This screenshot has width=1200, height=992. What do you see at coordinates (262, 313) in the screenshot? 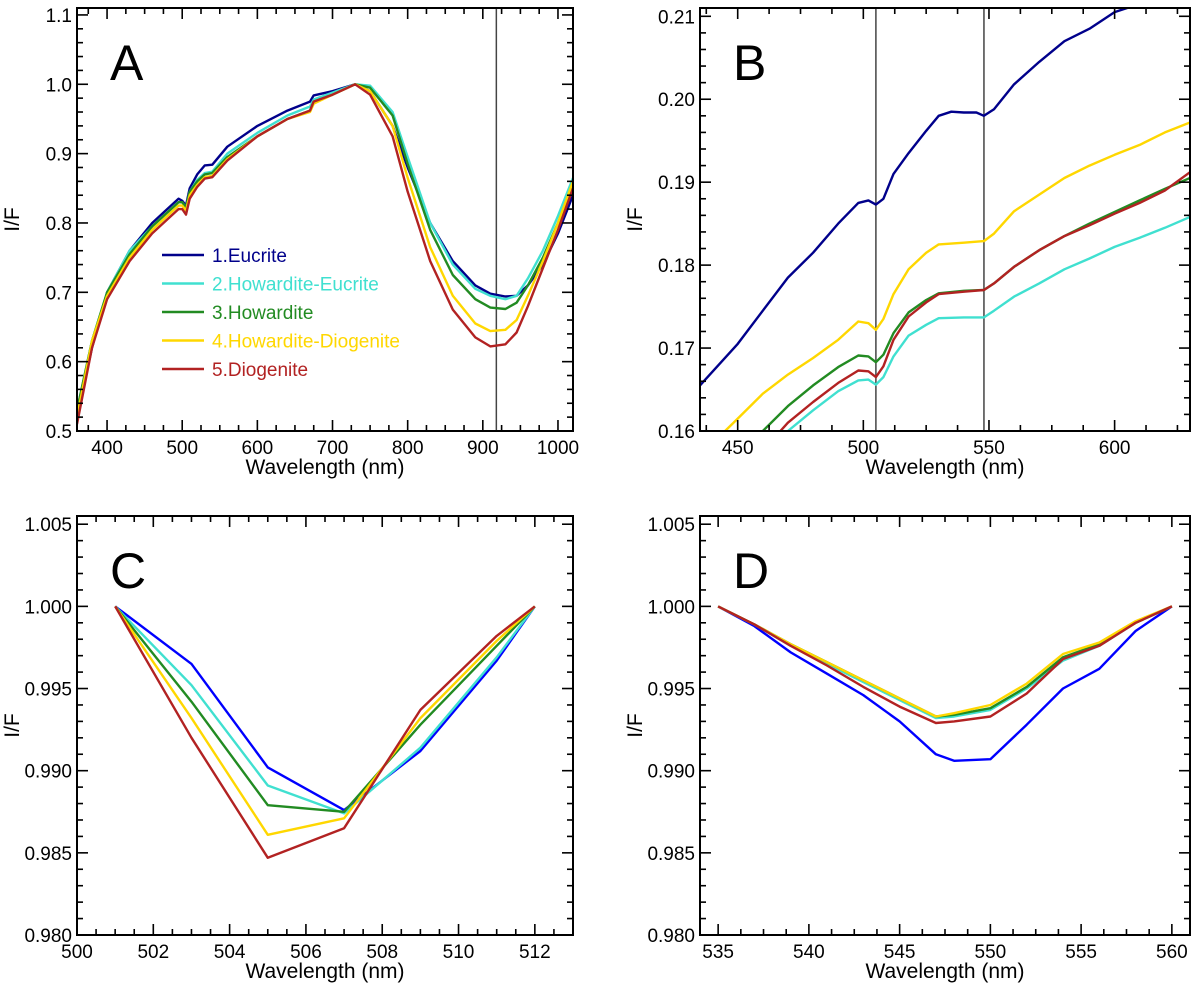
I see `legend-label-3: 3.Howardite` at bounding box center [262, 313].